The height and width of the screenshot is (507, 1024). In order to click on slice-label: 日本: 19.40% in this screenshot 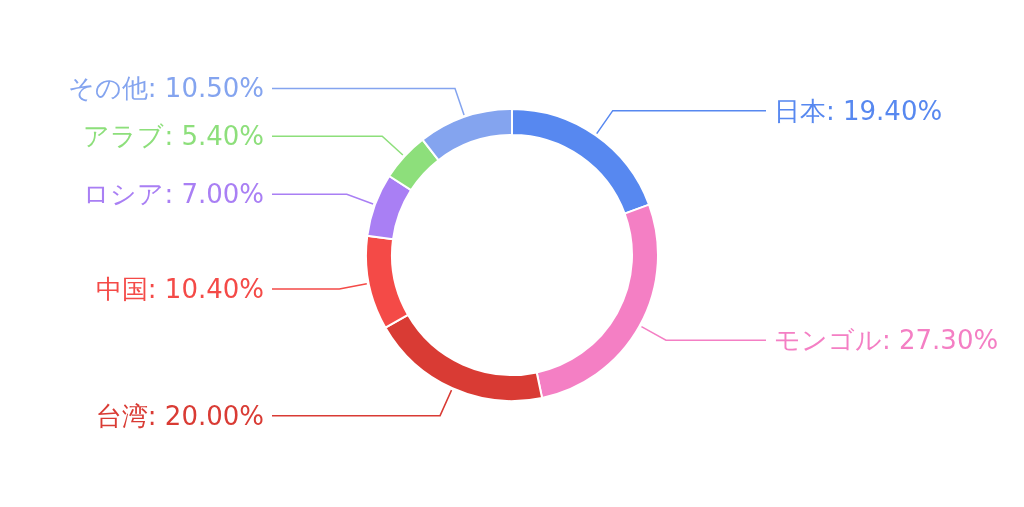, I will do `click(858, 110)`.